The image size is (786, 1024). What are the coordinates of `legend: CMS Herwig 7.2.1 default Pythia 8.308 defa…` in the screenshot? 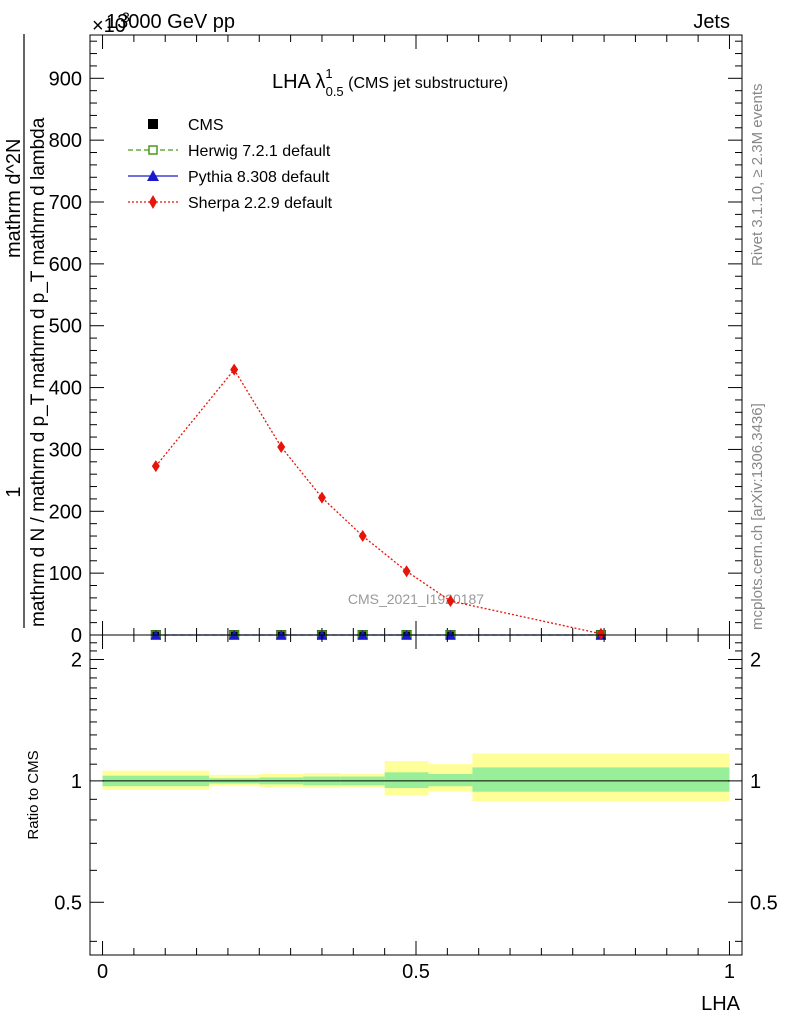 It's located at (230, 164).